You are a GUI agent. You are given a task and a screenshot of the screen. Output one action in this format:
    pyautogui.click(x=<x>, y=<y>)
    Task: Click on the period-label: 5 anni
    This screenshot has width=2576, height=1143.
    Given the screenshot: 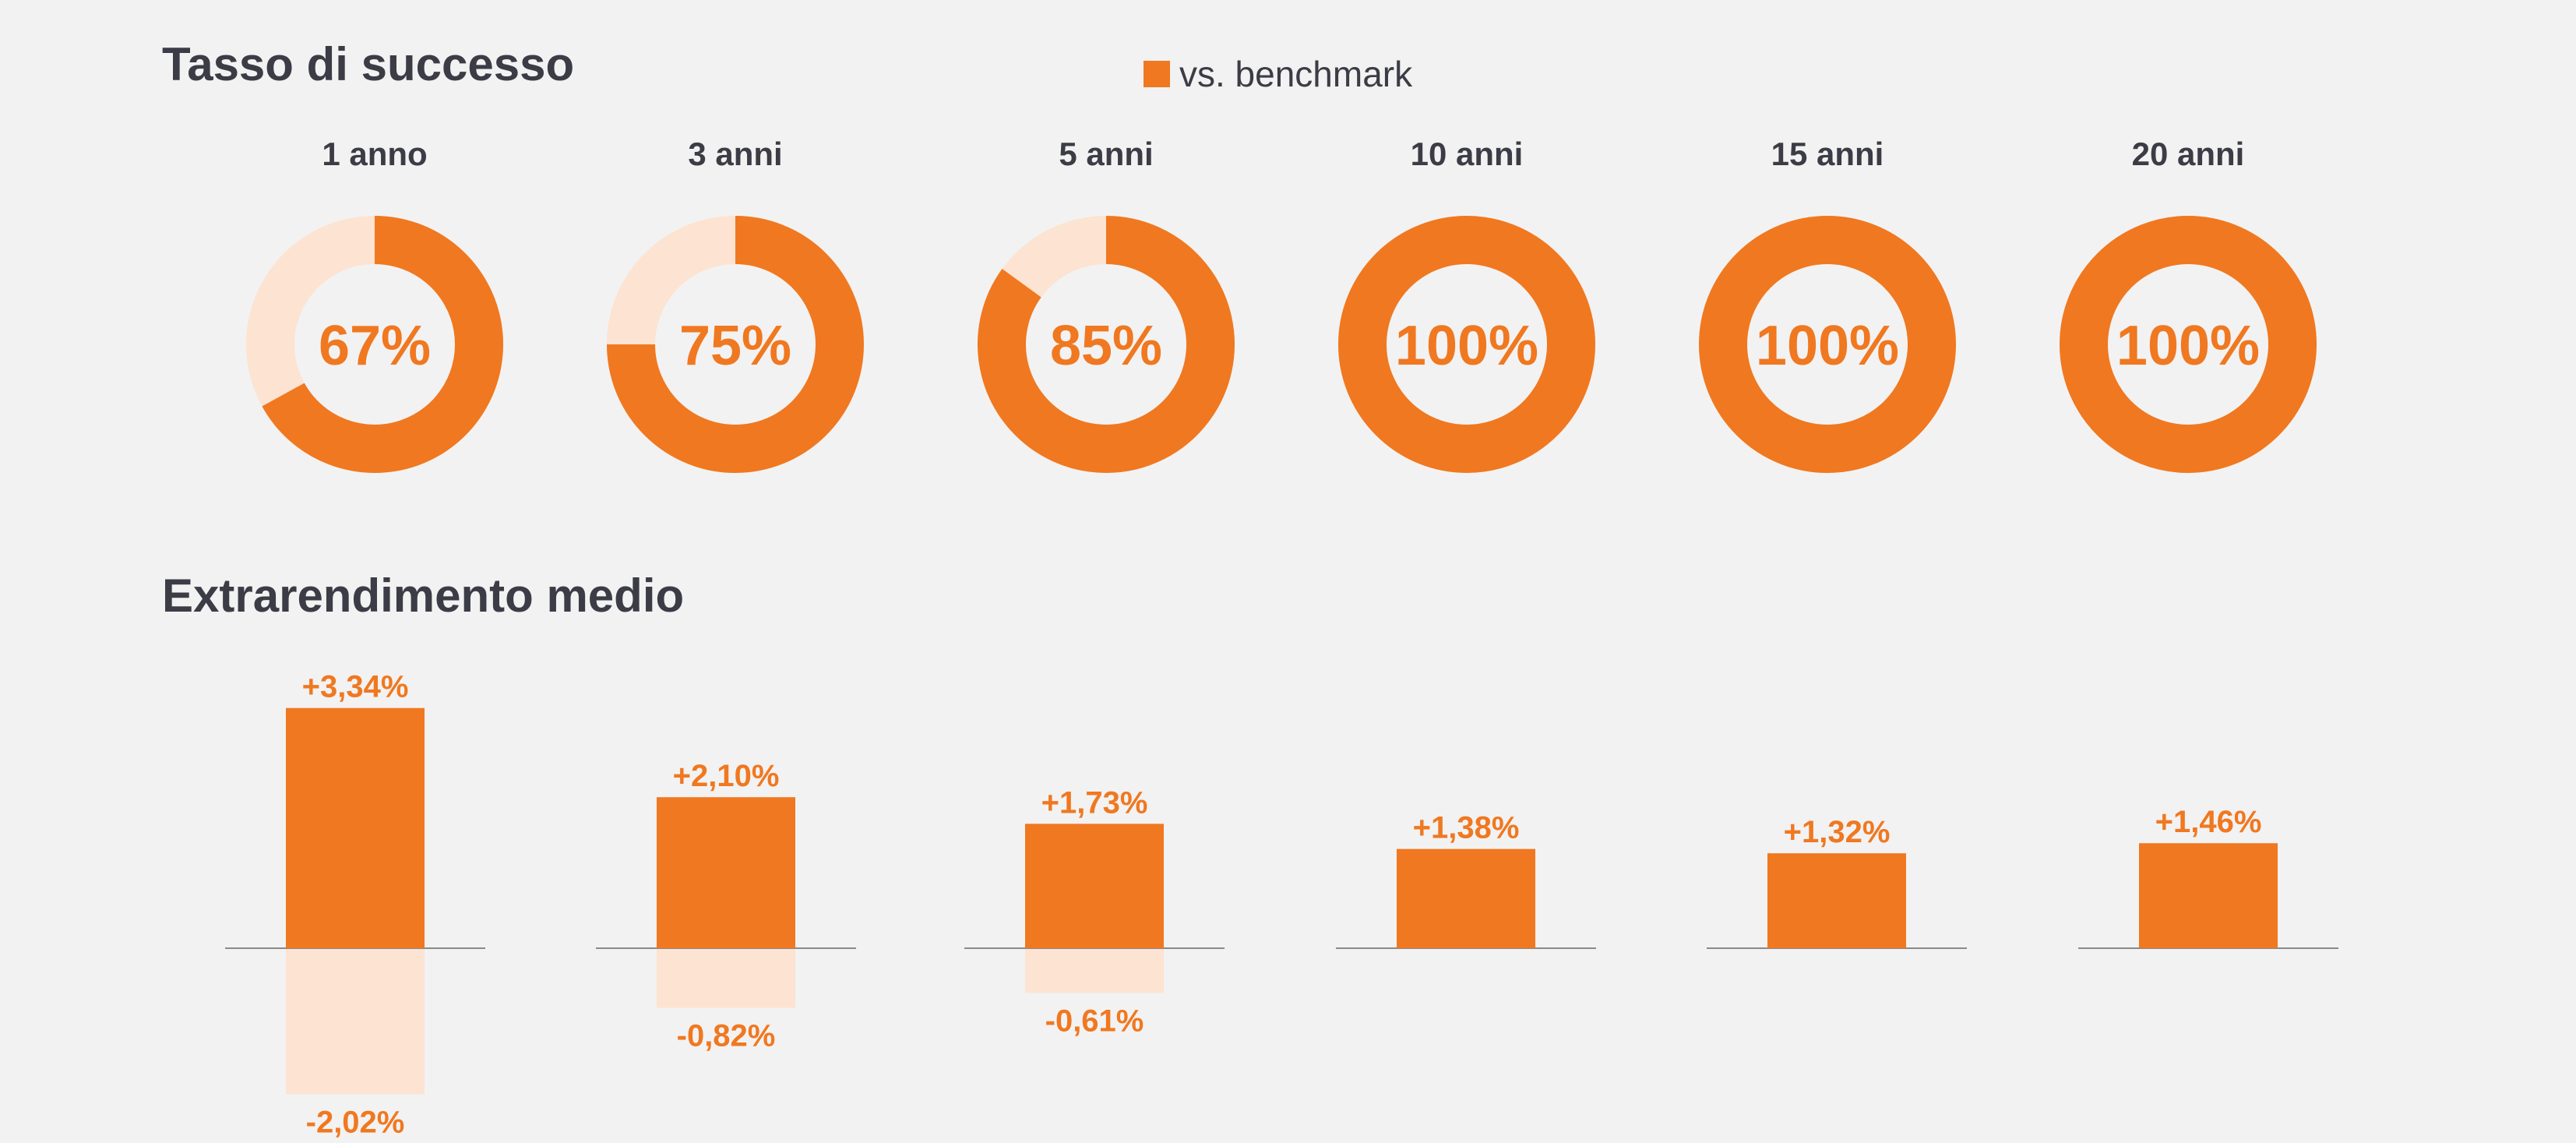 What is the action you would take?
    pyautogui.click(x=1106, y=154)
    